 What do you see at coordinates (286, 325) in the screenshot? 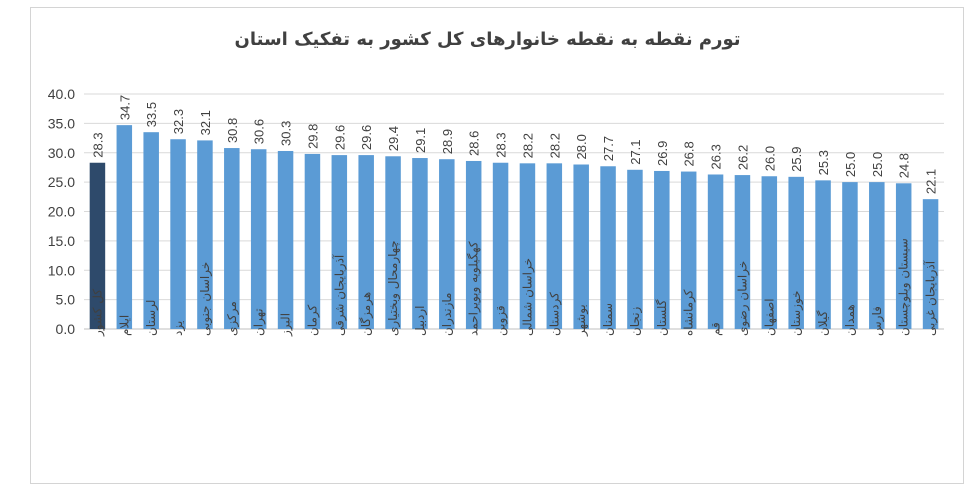
I see `x-tick-label: البرز` at bounding box center [286, 325].